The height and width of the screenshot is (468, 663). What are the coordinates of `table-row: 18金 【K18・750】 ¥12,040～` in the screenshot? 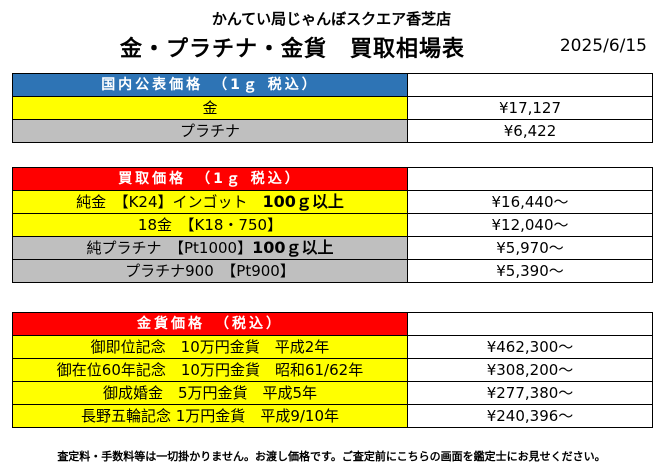 It's located at (332, 225).